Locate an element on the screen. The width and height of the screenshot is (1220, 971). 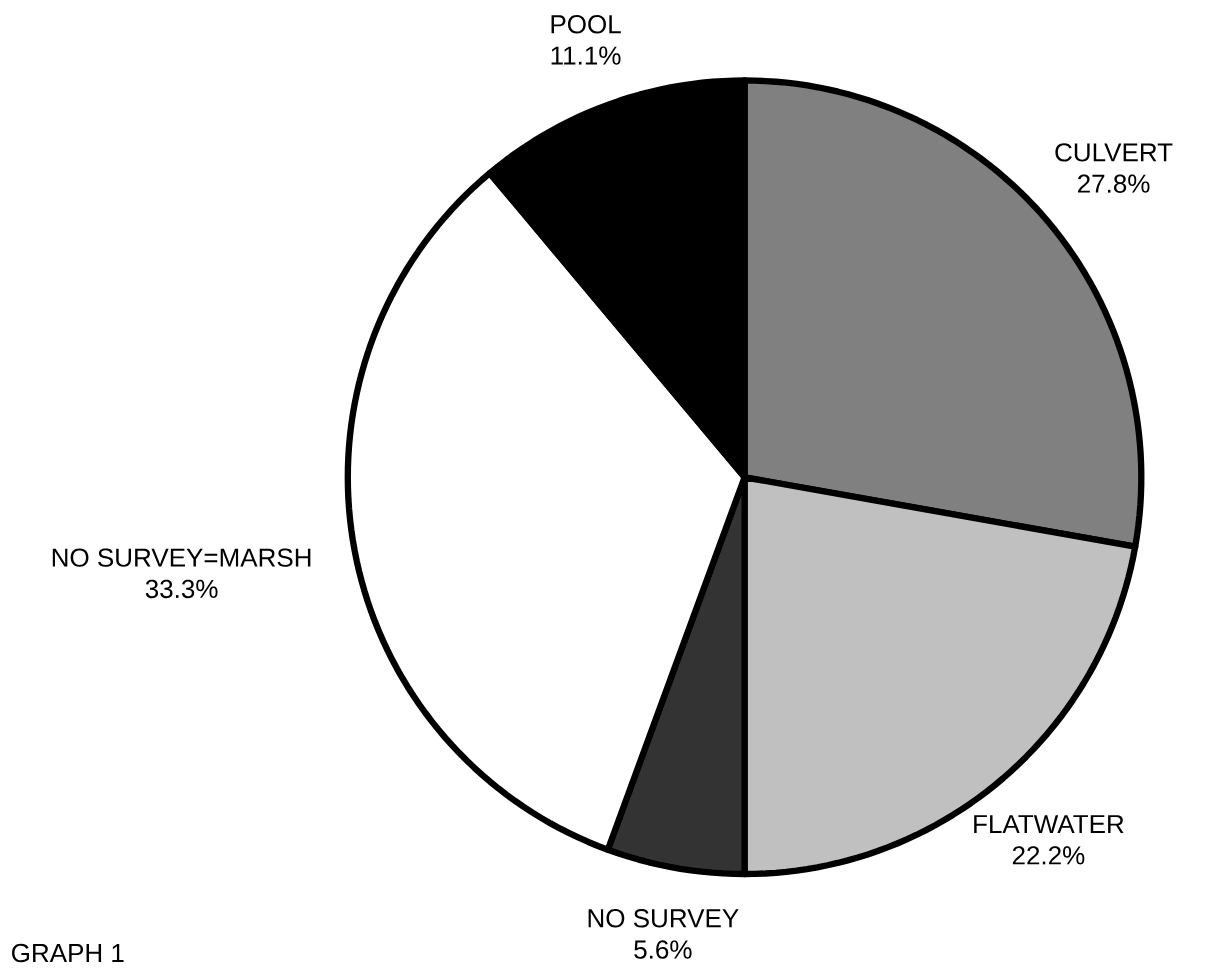
data-label: 27.8% is located at coordinates (1114, 183).